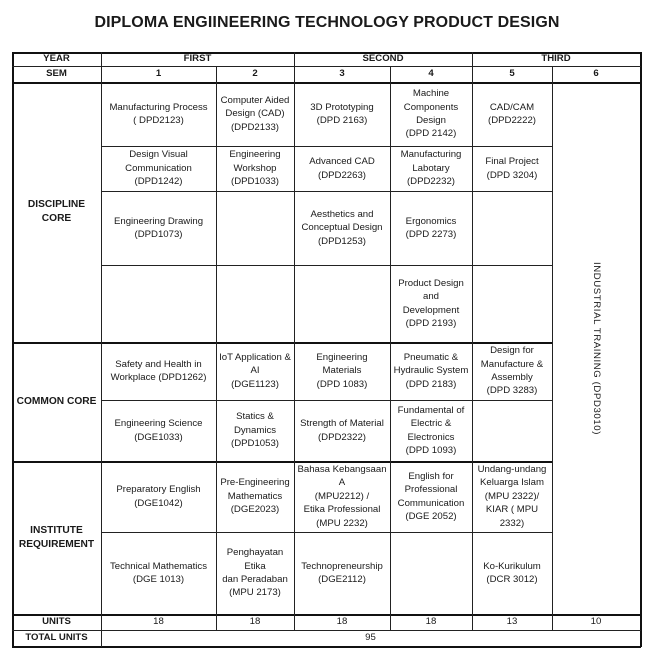 The image size is (654, 659). What do you see at coordinates (431, 227) in the screenshot?
I see `course-cell: Ergonomics (DPD 2273)` at bounding box center [431, 227].